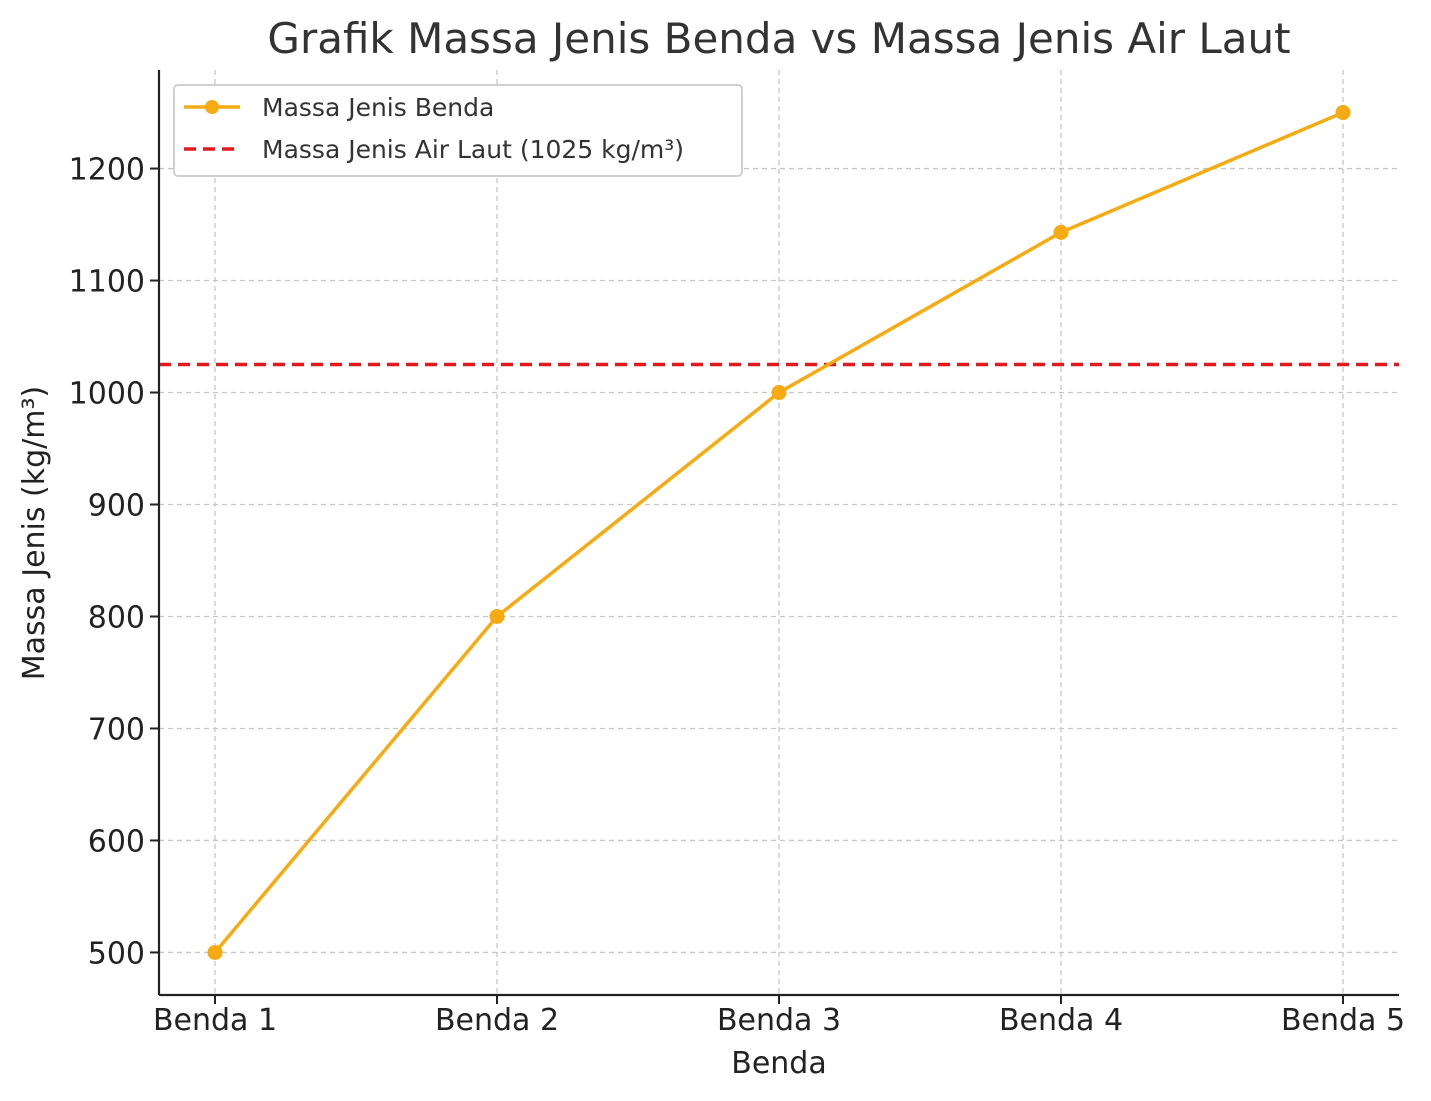 The width and height of the screenshot is (1431, 1101). What do you see at coordinates (34, 533) in the screenshot?
I see `y-axis-label: Massa Jenis (kg/m³)` at bounding box center [34, 533].